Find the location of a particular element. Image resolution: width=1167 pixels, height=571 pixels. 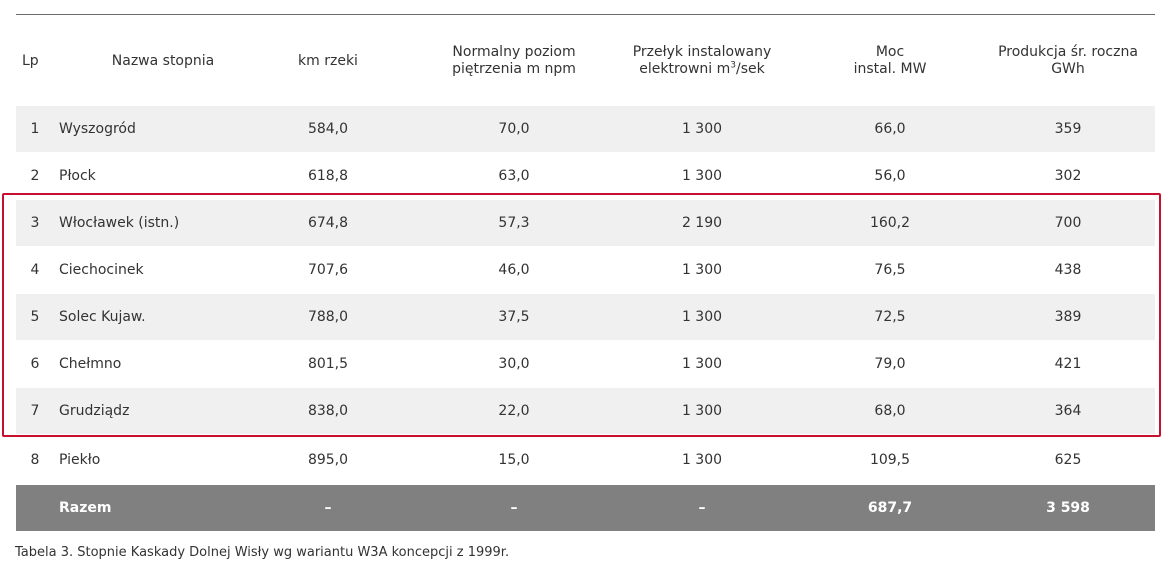

cell-power: 76,5 is located at coordinates (890, 270).